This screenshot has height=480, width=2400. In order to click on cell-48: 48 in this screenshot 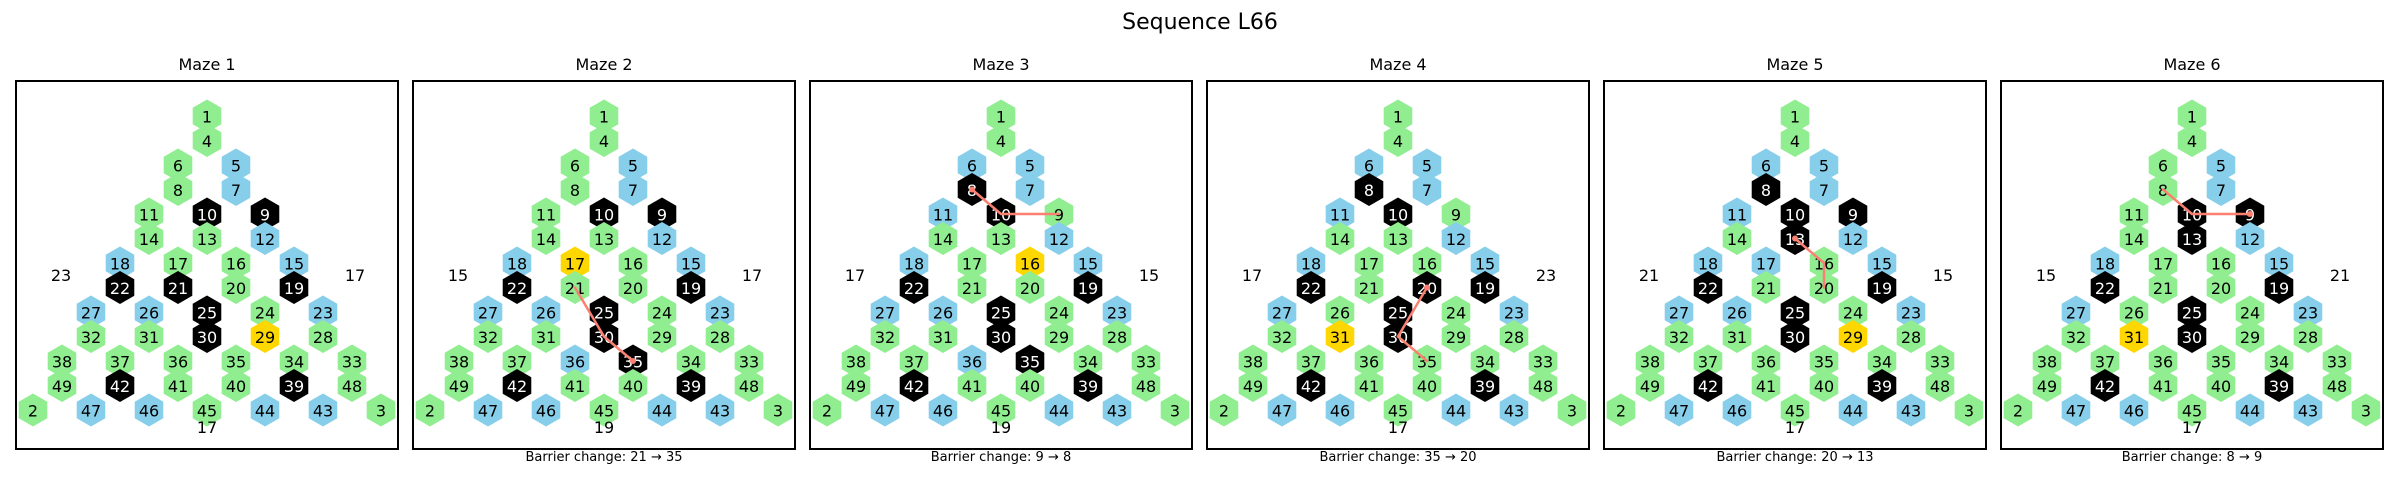, I will do `click(352, 385)`.